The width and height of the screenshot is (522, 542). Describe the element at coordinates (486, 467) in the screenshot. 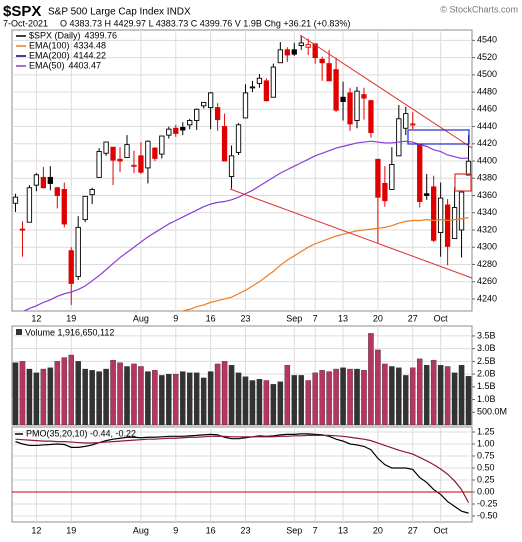

I see `y-tick-label: 0.50` at that location.